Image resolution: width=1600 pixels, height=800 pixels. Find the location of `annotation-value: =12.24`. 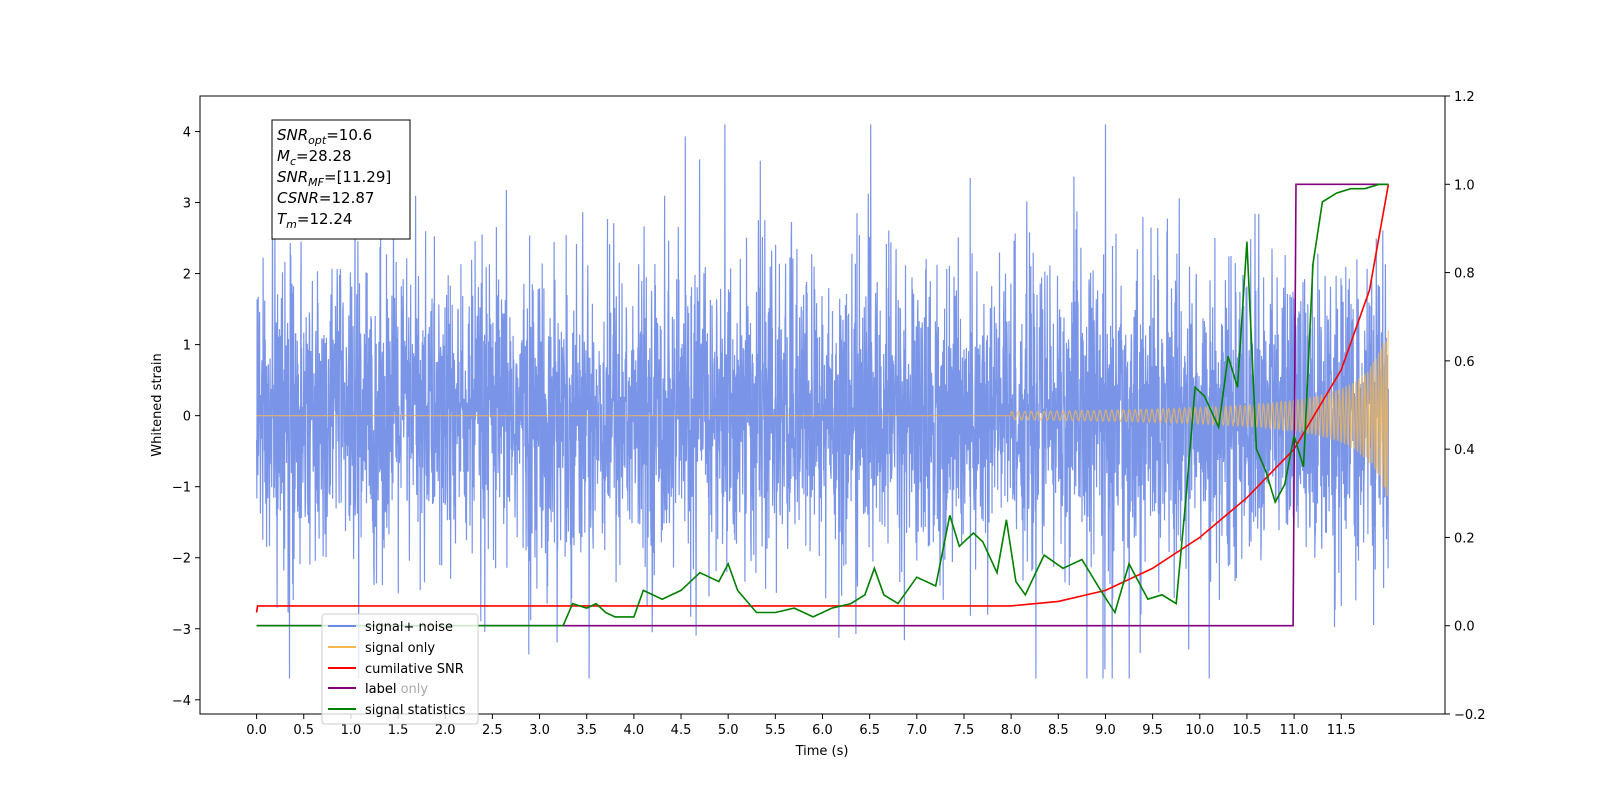

annotation-value: =12.24 is located at coordinates (325, 219).